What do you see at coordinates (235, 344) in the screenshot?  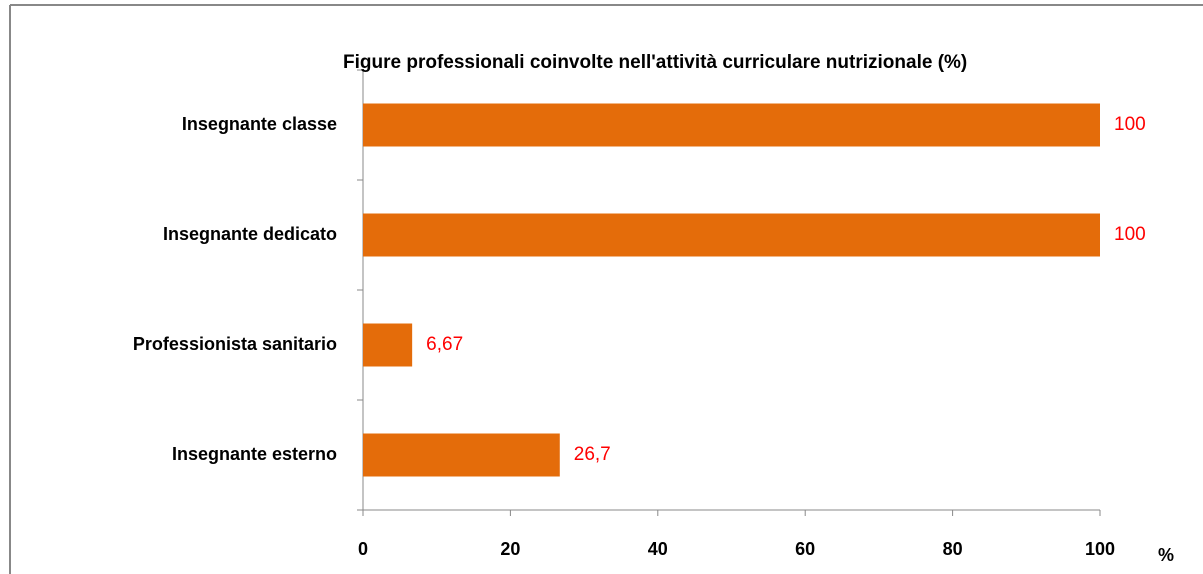 I see `y-tick-label: Professionista sanitario` at bounding box center [235, 344].